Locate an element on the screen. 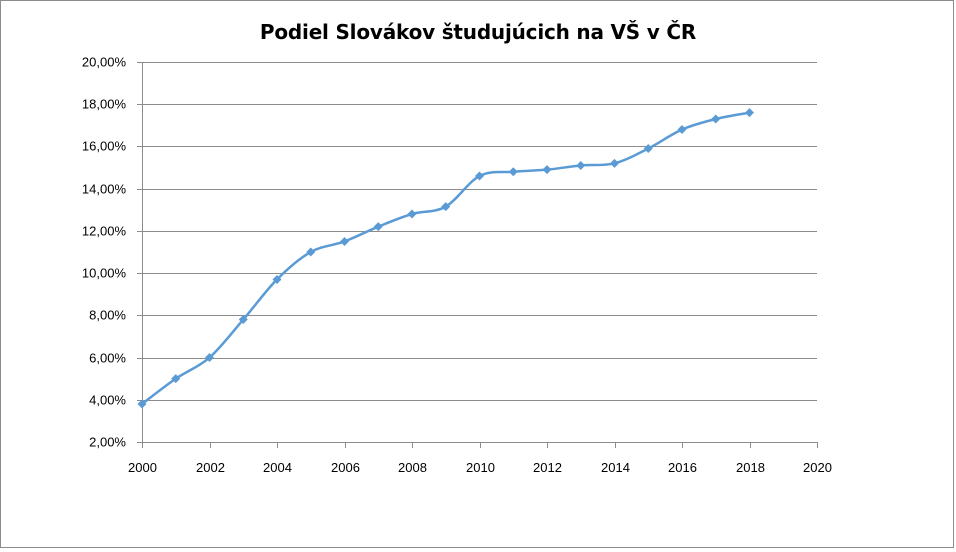 This screenshot has width=956, height=552. y-tick-label: 14,00% is located at coordinates (104, 189).